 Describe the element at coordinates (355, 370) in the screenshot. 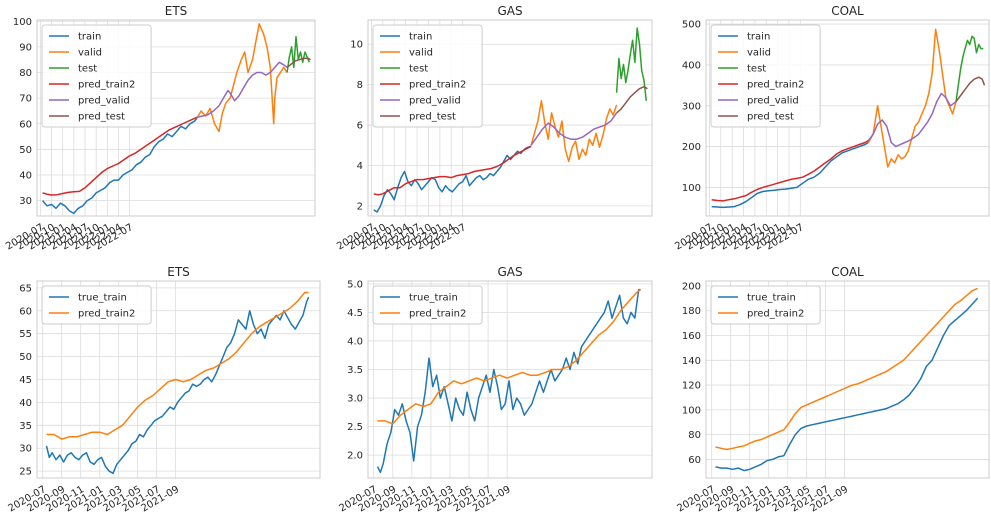

I see `y-tick-label: 3.5` at that location.